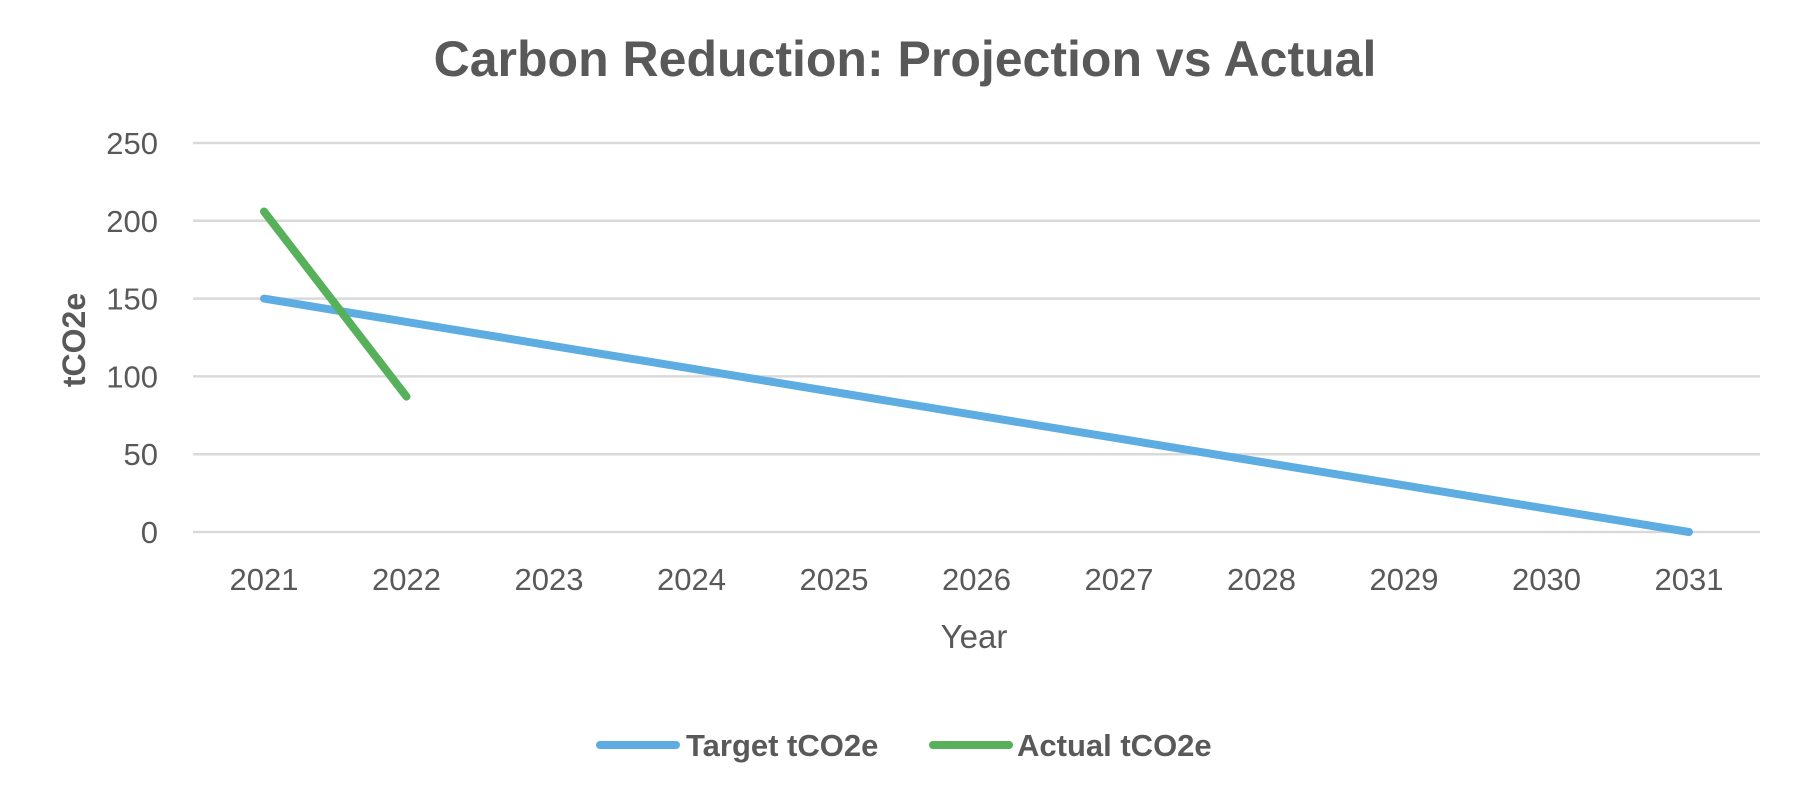  What do you see at coordinates (132, 376) in the screenshot?
I see `y-tick-label: 100` at bounding box center [132, 376].